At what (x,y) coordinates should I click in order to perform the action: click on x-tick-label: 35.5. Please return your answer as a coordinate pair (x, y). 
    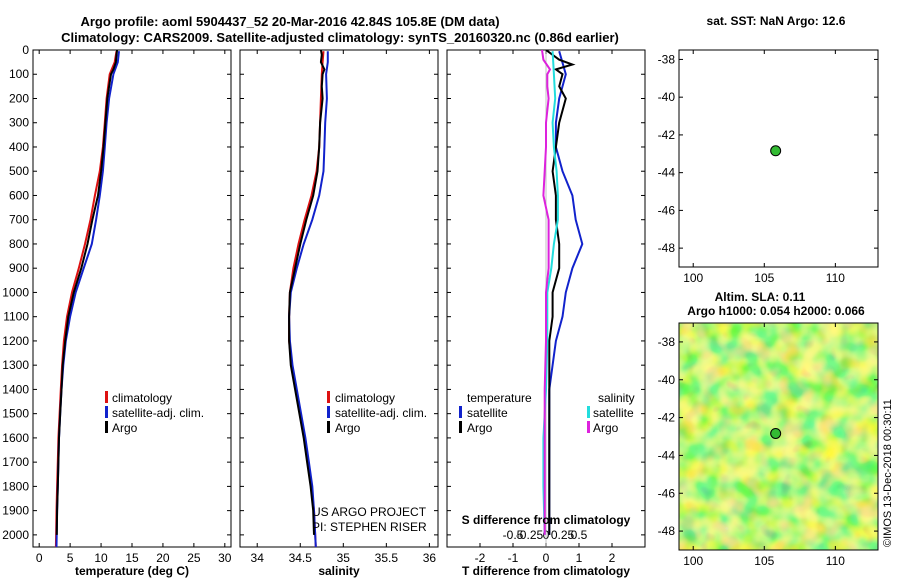
    Looking at the image, I should click on (387, 558).